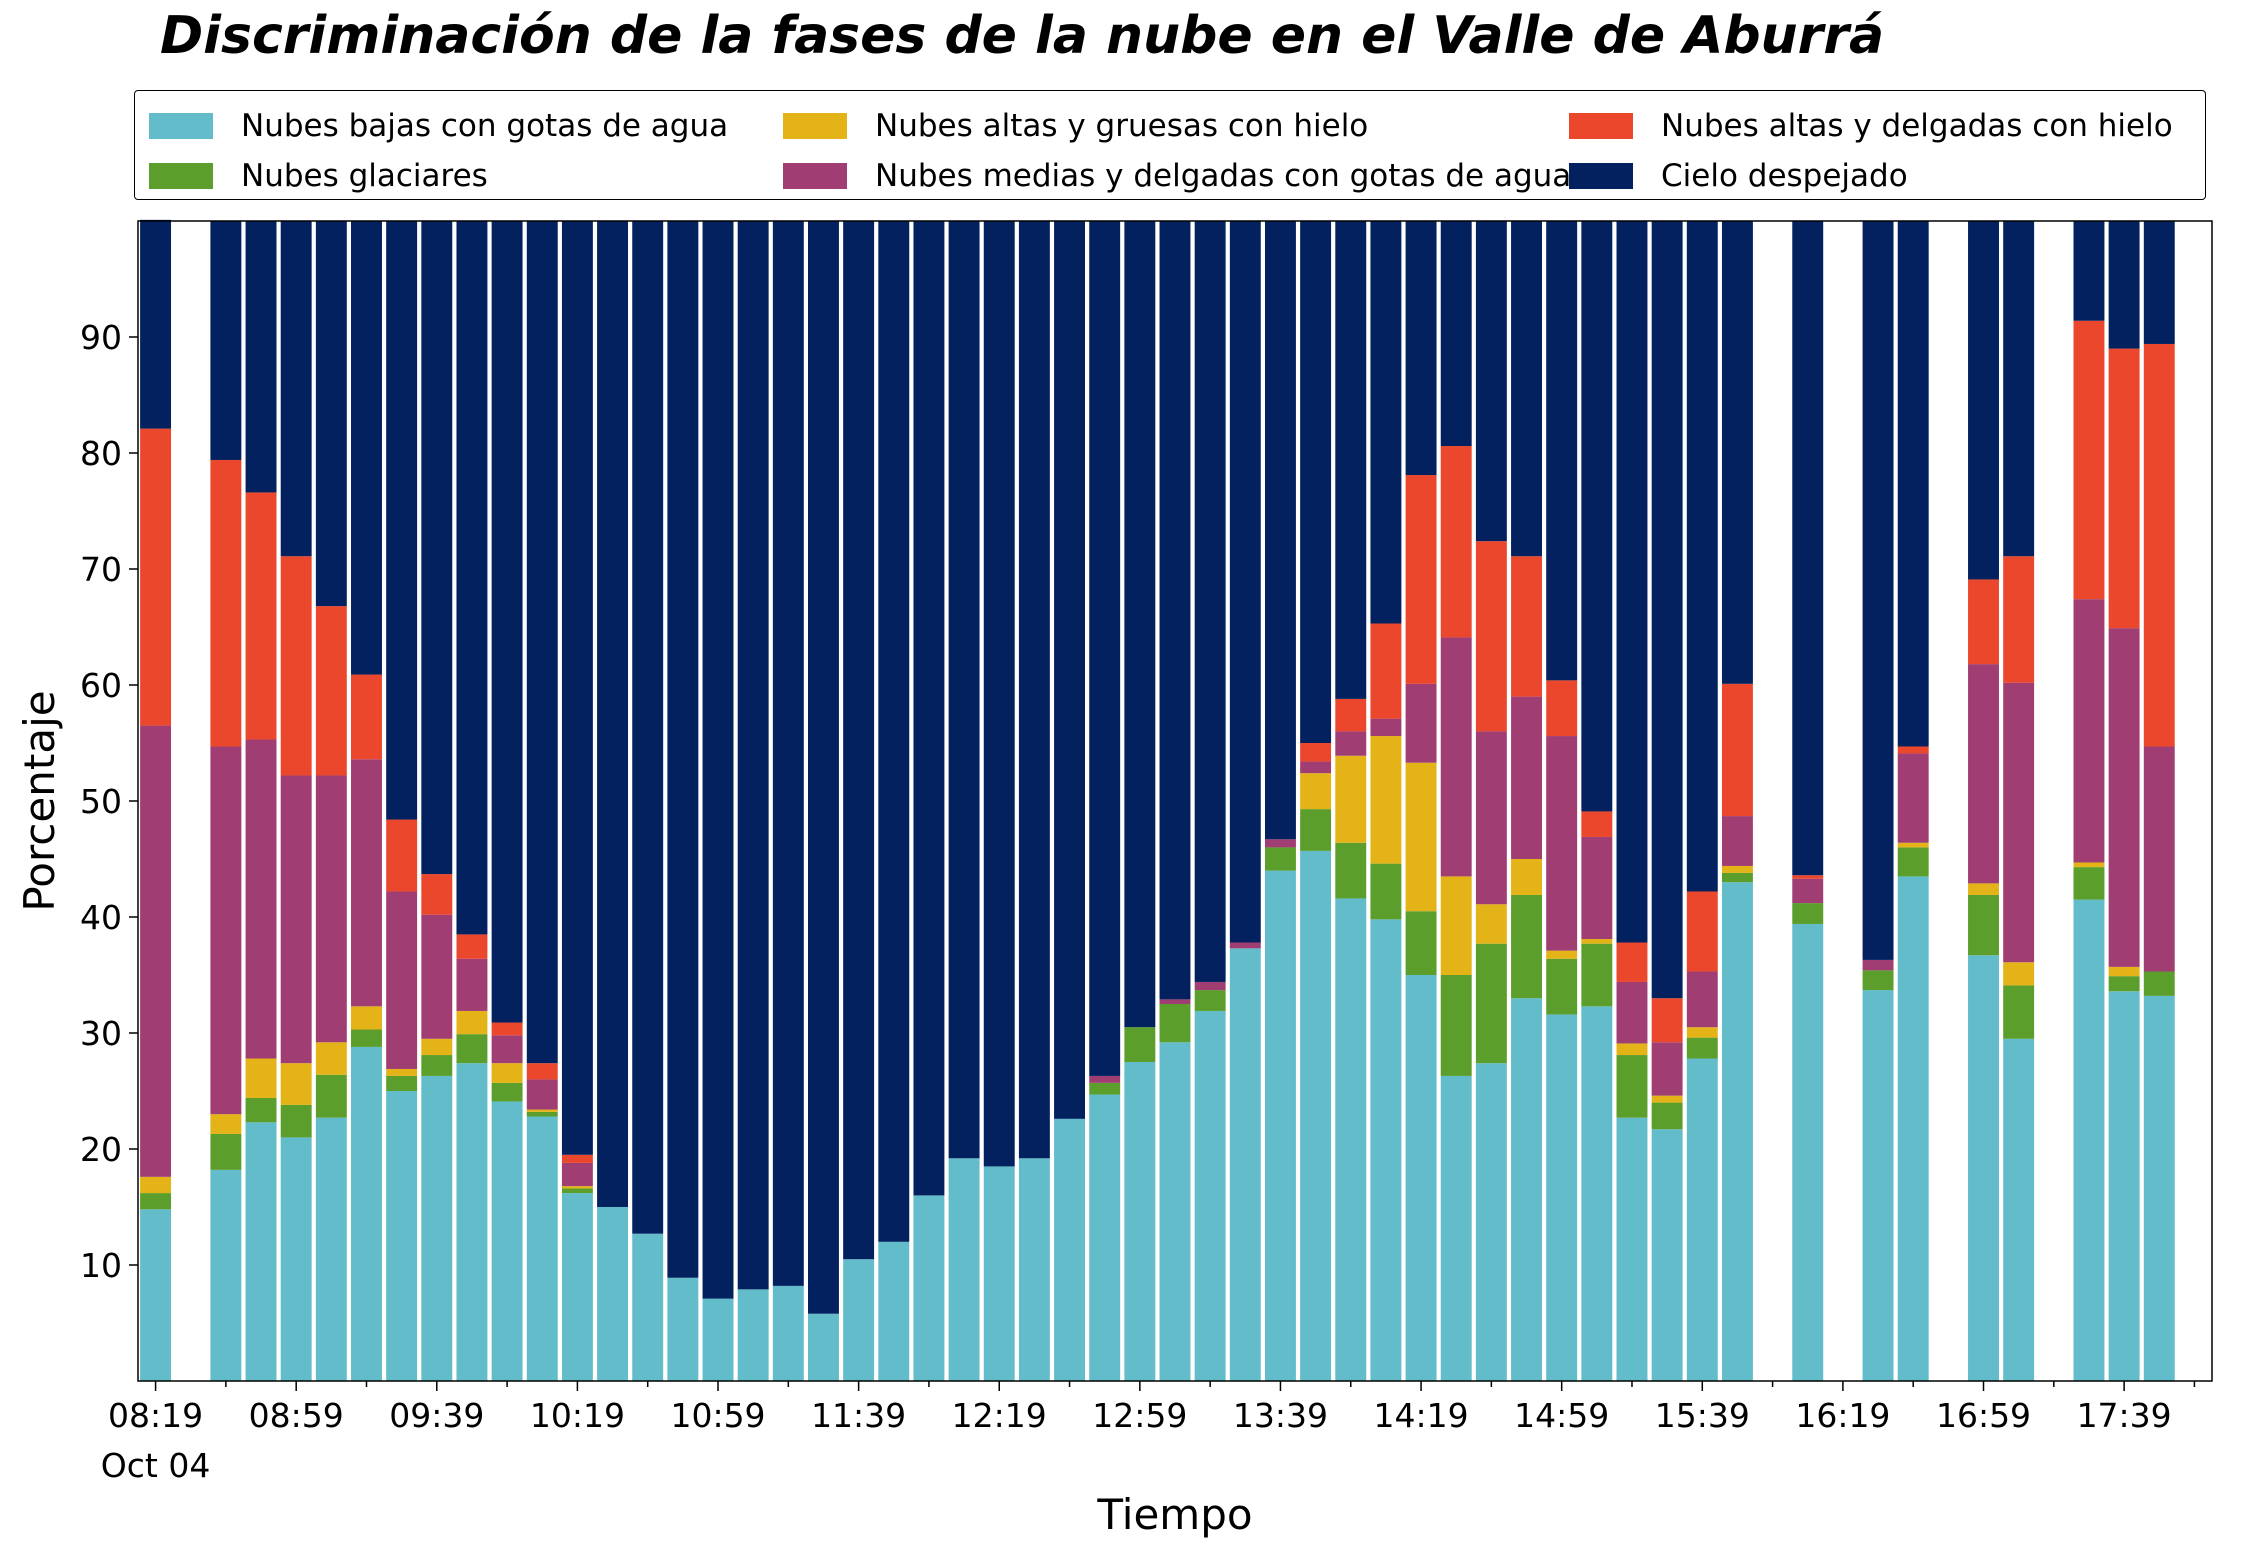 The width and height of the screenshot is (2244, 1559). Describe the element at coordinates (318, 176) in the screenshot. I see `legend-item-glacial: Nubes glaciares` at that location.